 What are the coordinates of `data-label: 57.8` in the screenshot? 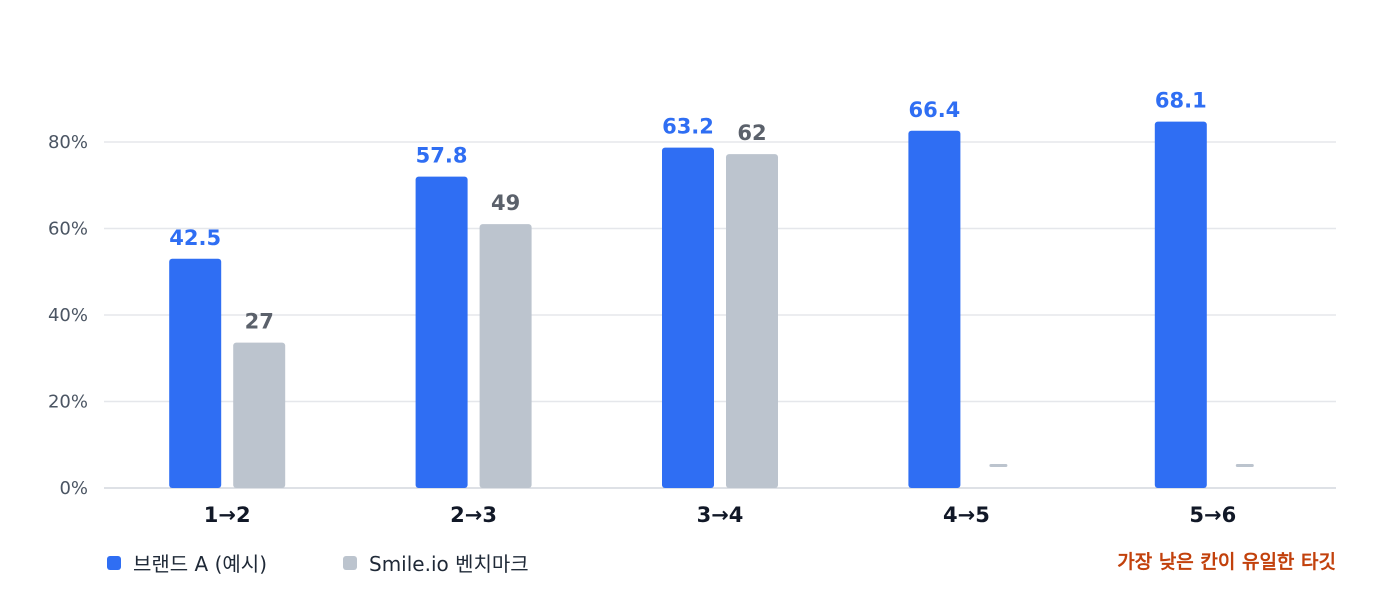 It's located at (442, 156).